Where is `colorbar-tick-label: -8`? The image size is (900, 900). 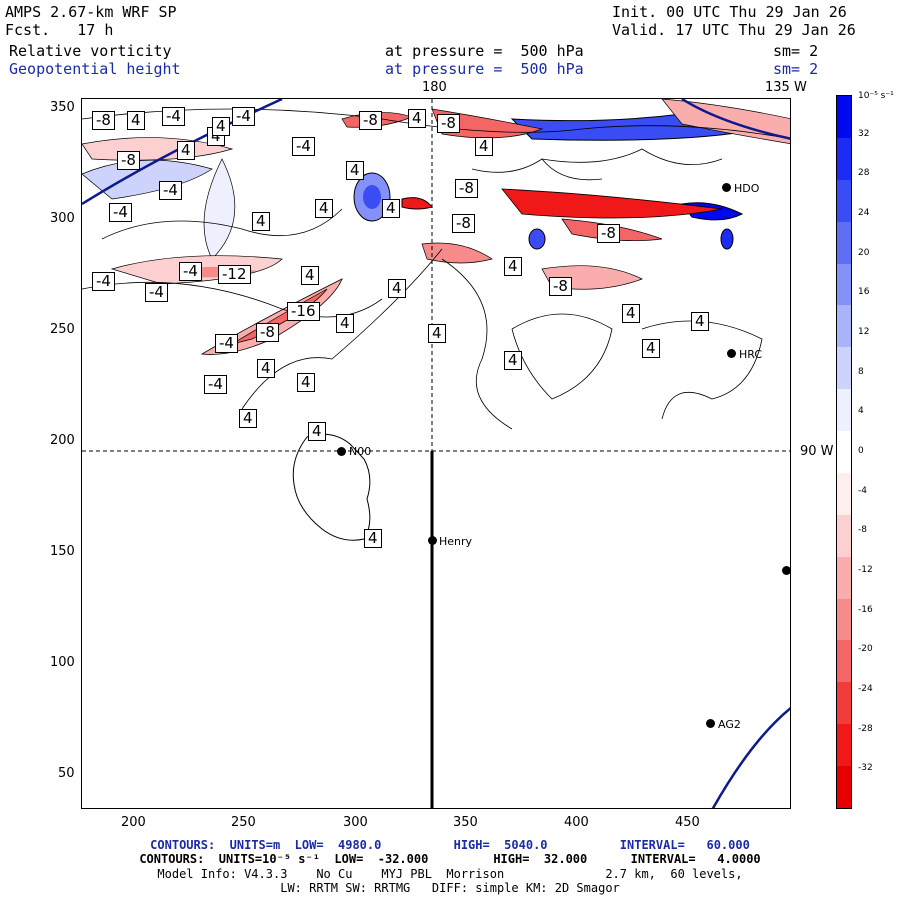
colorbar-tick-label: -8 is located at coordinates (862, 530).